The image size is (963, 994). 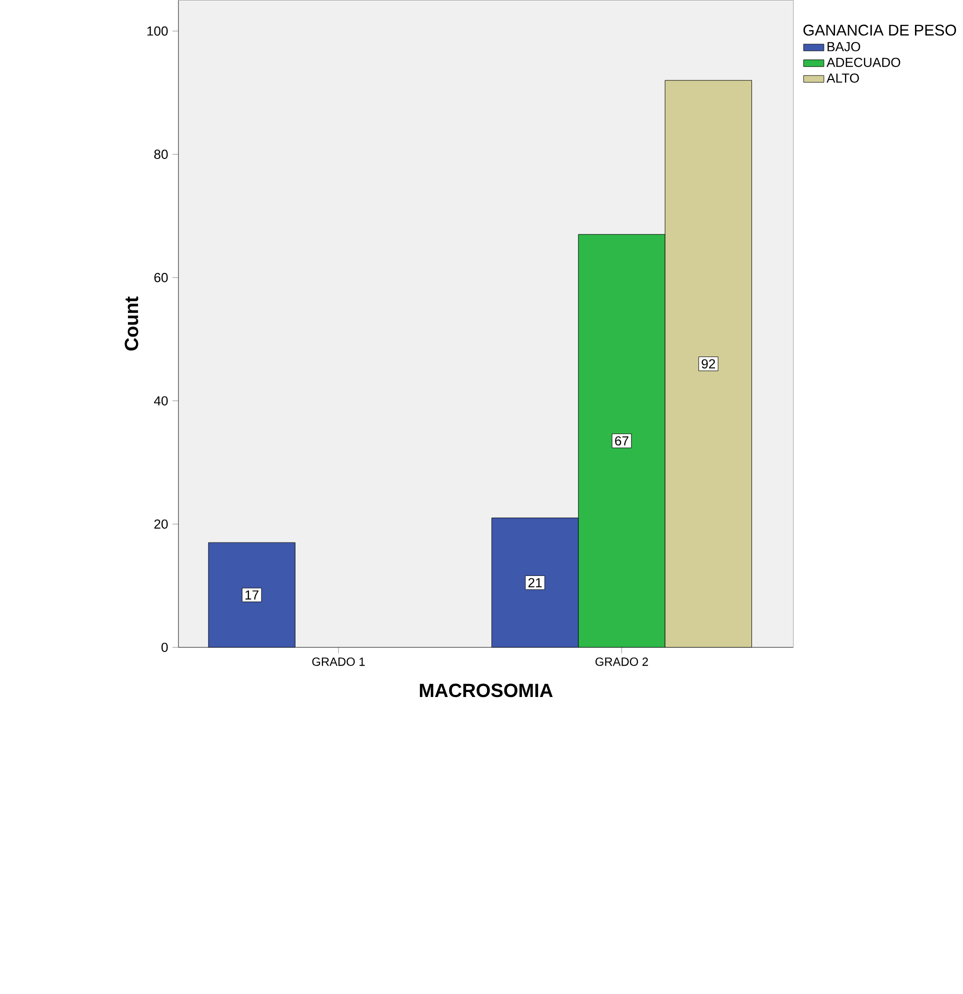 I want to click on y-tick-label: 40, so click(x=161, y=401).